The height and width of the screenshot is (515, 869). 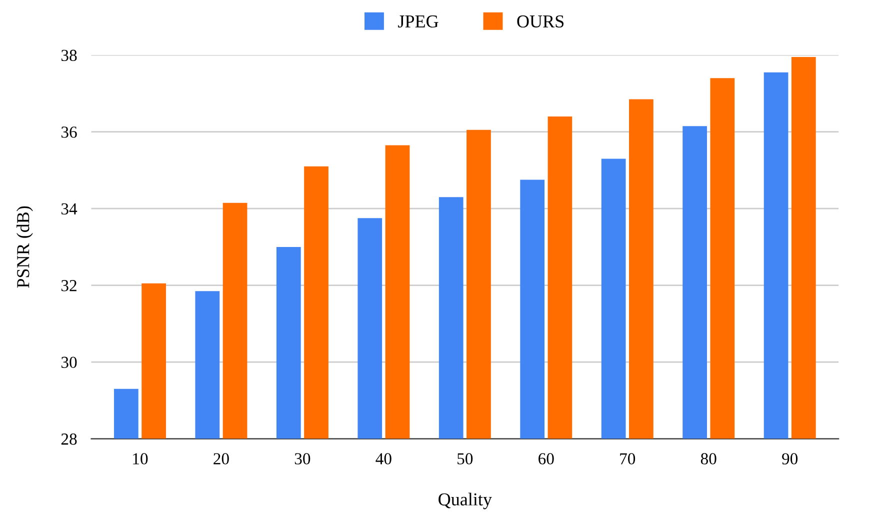 What do you see at coordinates (69, 362) in the screenshot?
I see `y-tick-label: 30` at bounding box center [69, 362].